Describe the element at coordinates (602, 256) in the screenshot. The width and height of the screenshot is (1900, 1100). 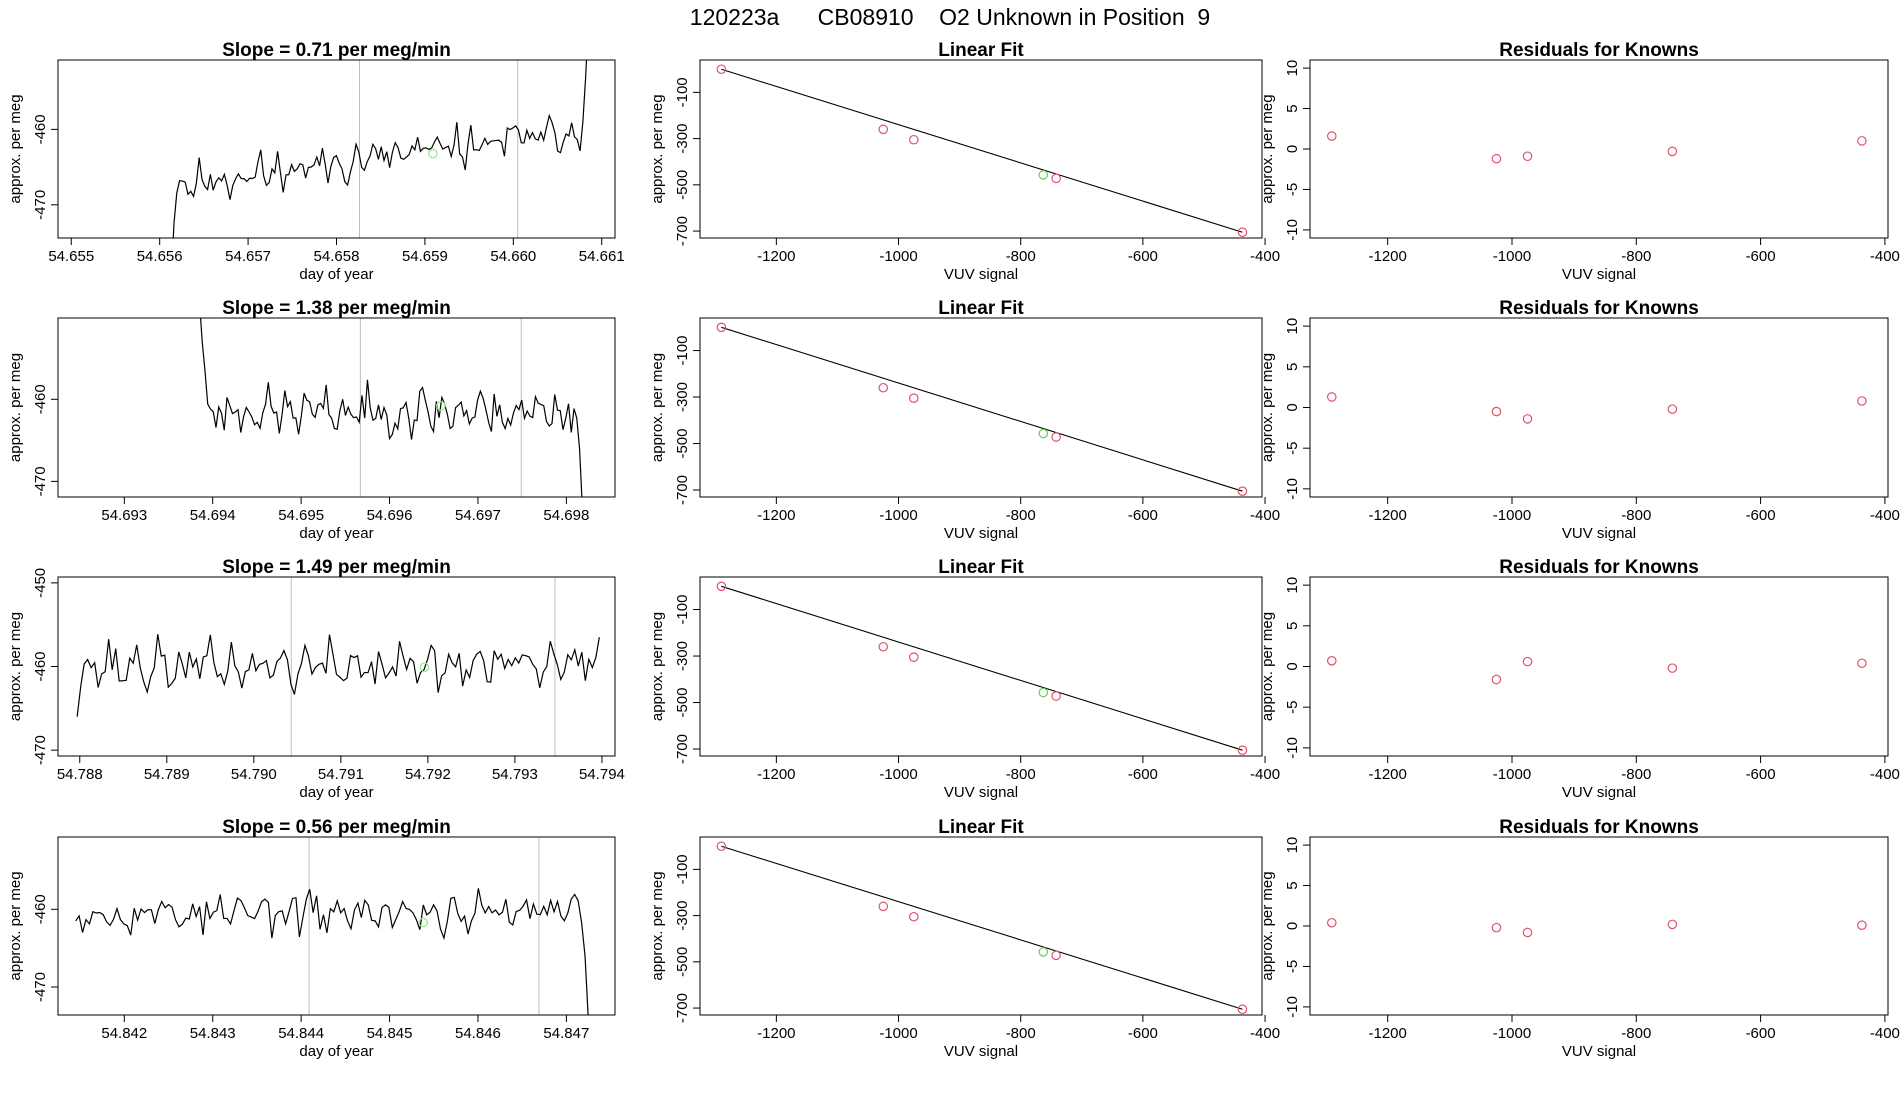
I see `x-tick-label: 54.661` at that location.